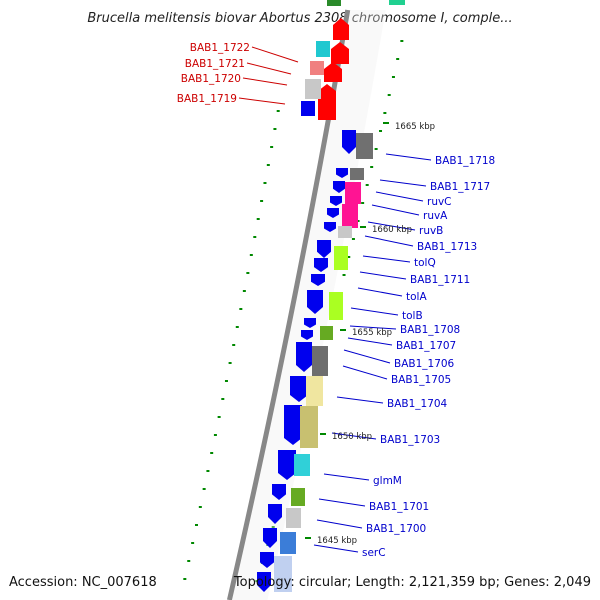 This screenshot has height=600, width=600. Describe the element at coordinates (215, 64) in the screenshot. I see `forward-gene-label: BAB1_1721` at that location.